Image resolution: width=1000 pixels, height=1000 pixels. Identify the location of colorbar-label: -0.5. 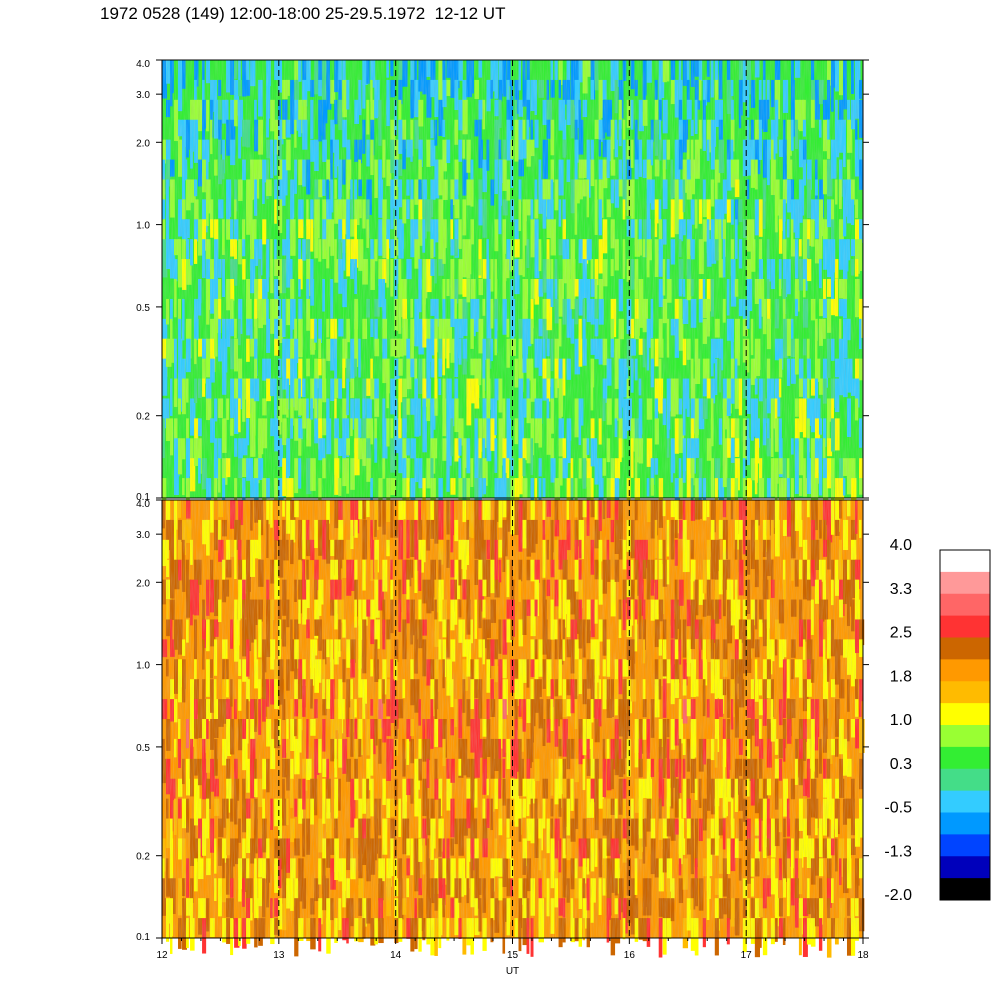
(898, 808).